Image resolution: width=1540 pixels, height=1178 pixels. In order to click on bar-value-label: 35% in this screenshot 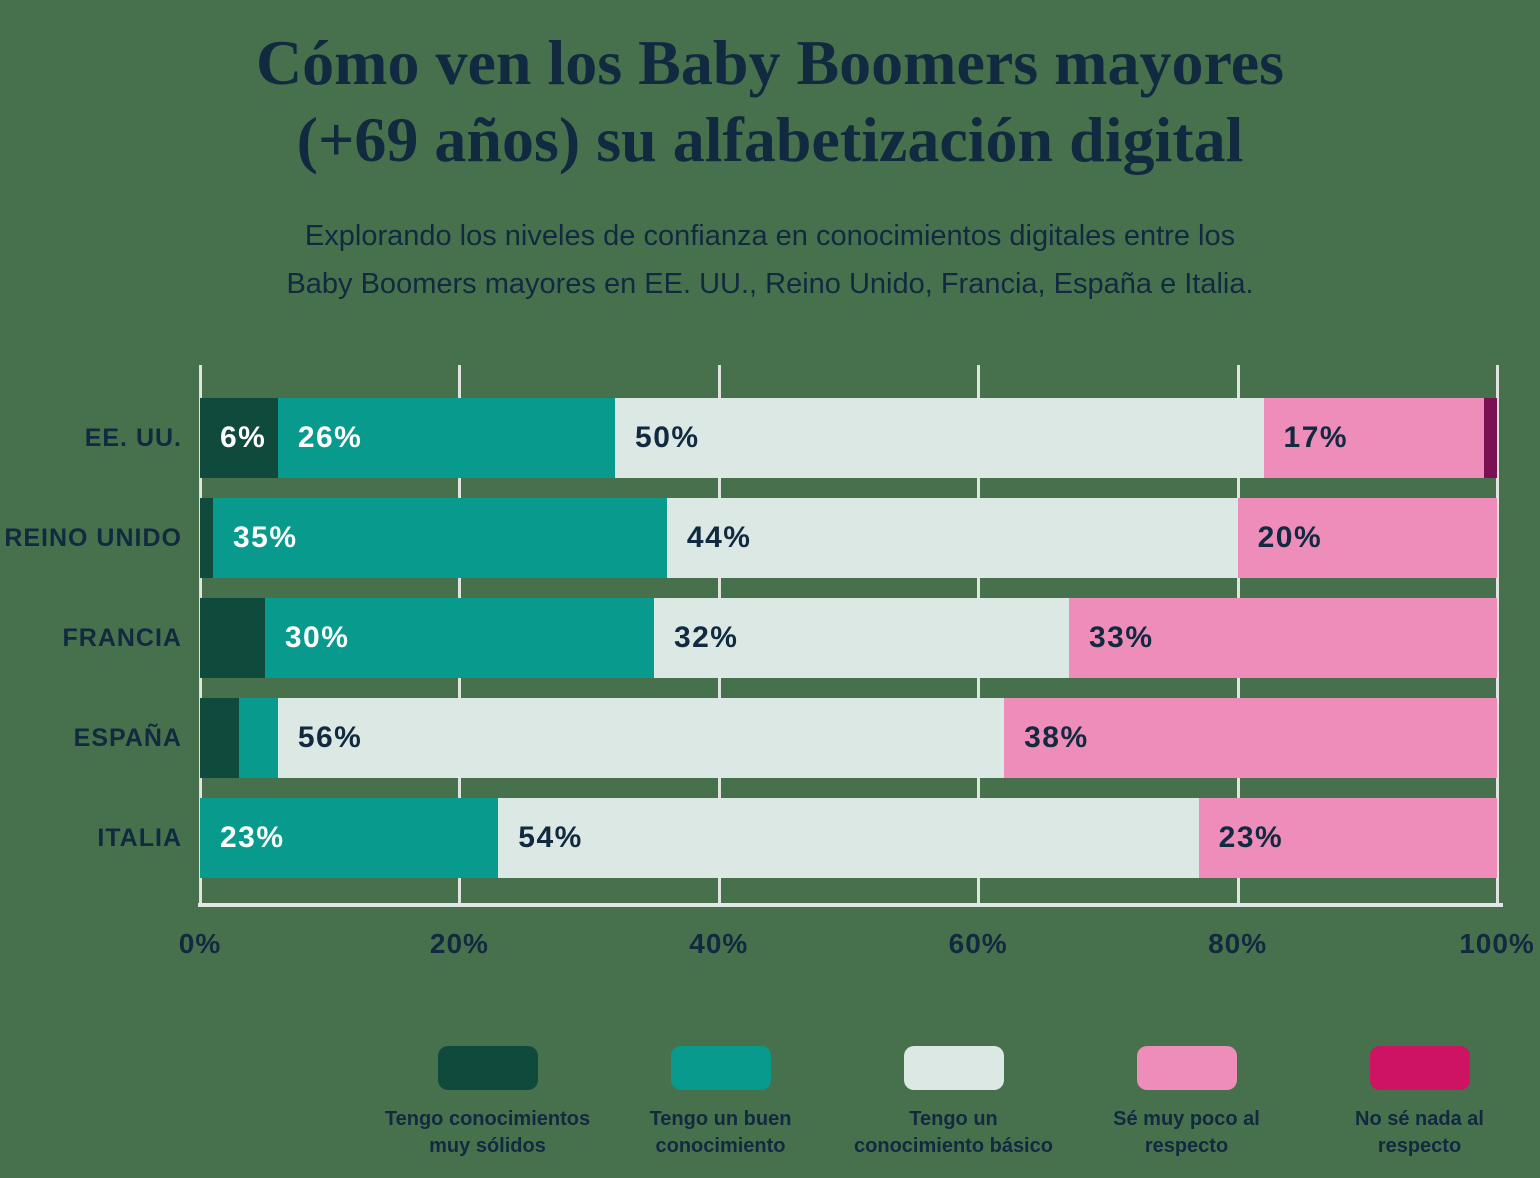, I will do `click(265, 537)`.